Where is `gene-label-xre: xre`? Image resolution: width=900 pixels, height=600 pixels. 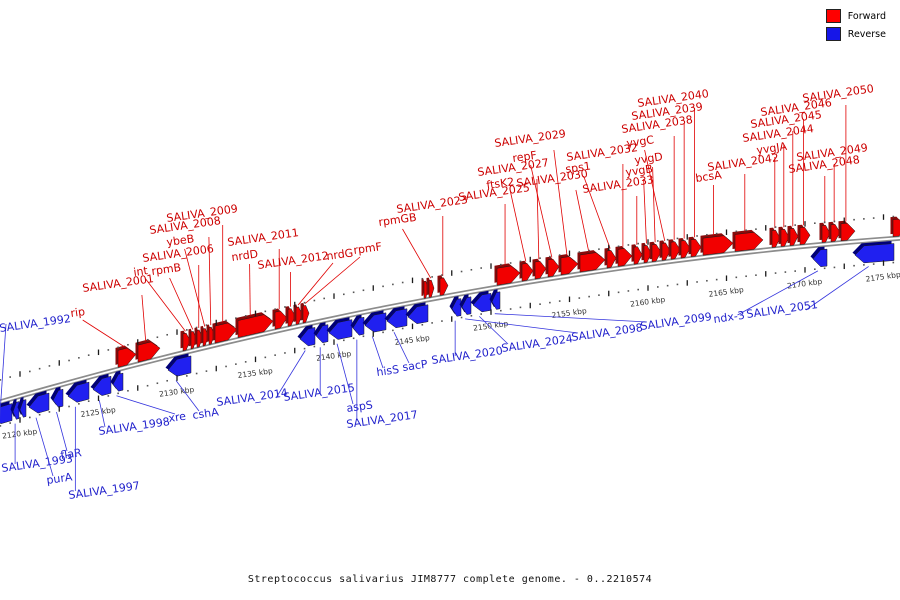
gene-label-xre: xre is located at coordinates (177, 417).